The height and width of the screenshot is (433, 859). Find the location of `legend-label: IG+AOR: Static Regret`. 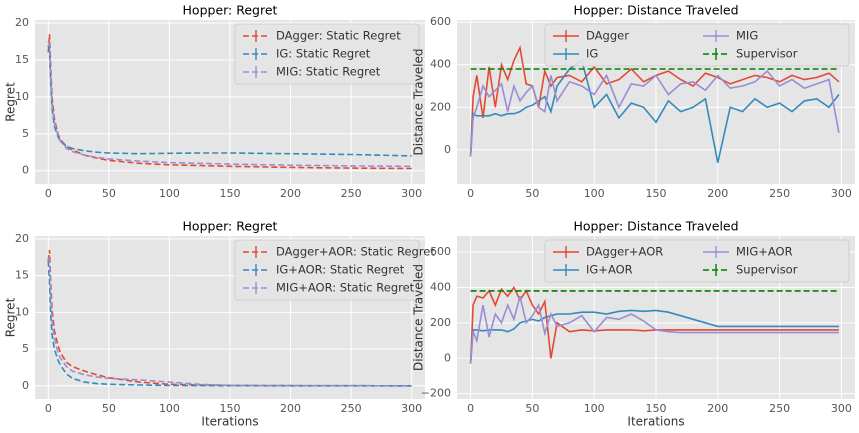

legend-label: IG+AOR: Static Regret is located at coordinates (340, 270).